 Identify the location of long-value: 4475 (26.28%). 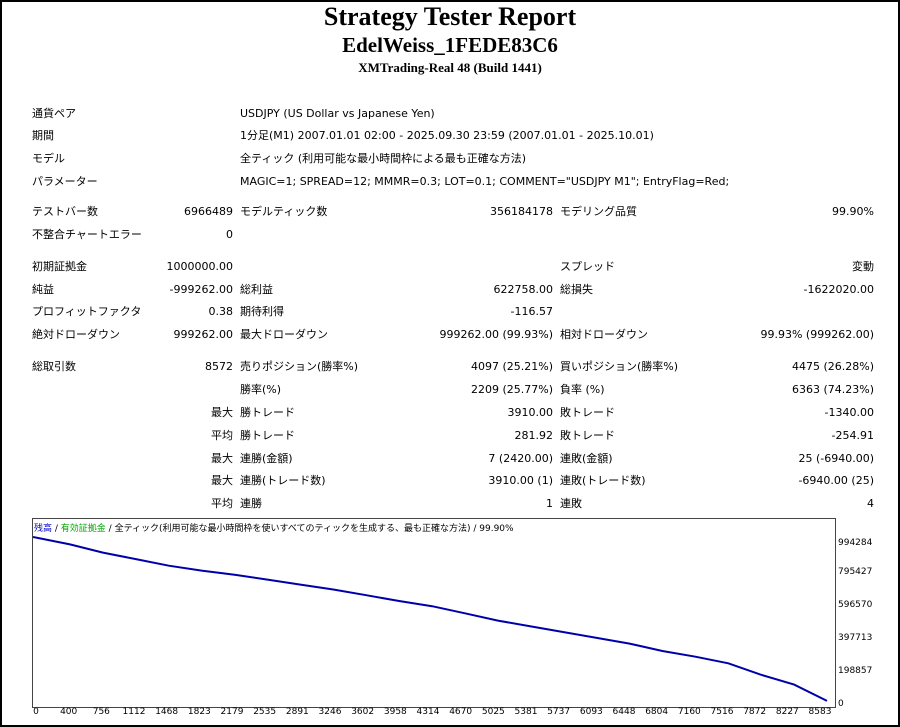
(832, 366).